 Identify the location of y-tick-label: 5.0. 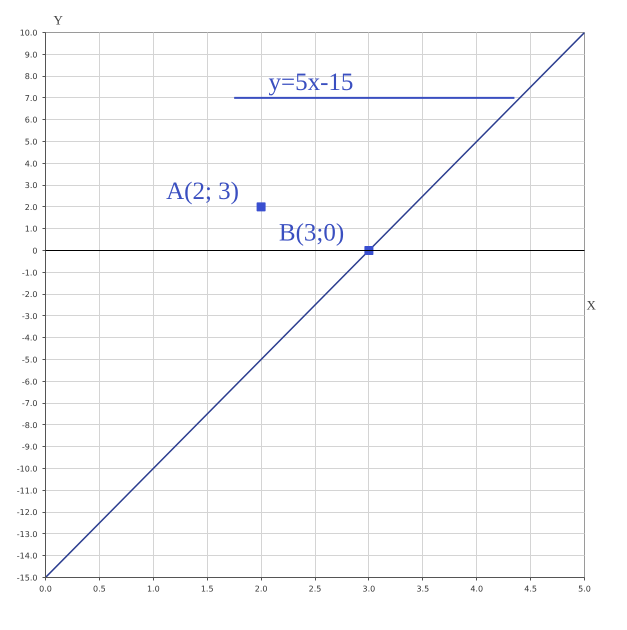
(31, 142).